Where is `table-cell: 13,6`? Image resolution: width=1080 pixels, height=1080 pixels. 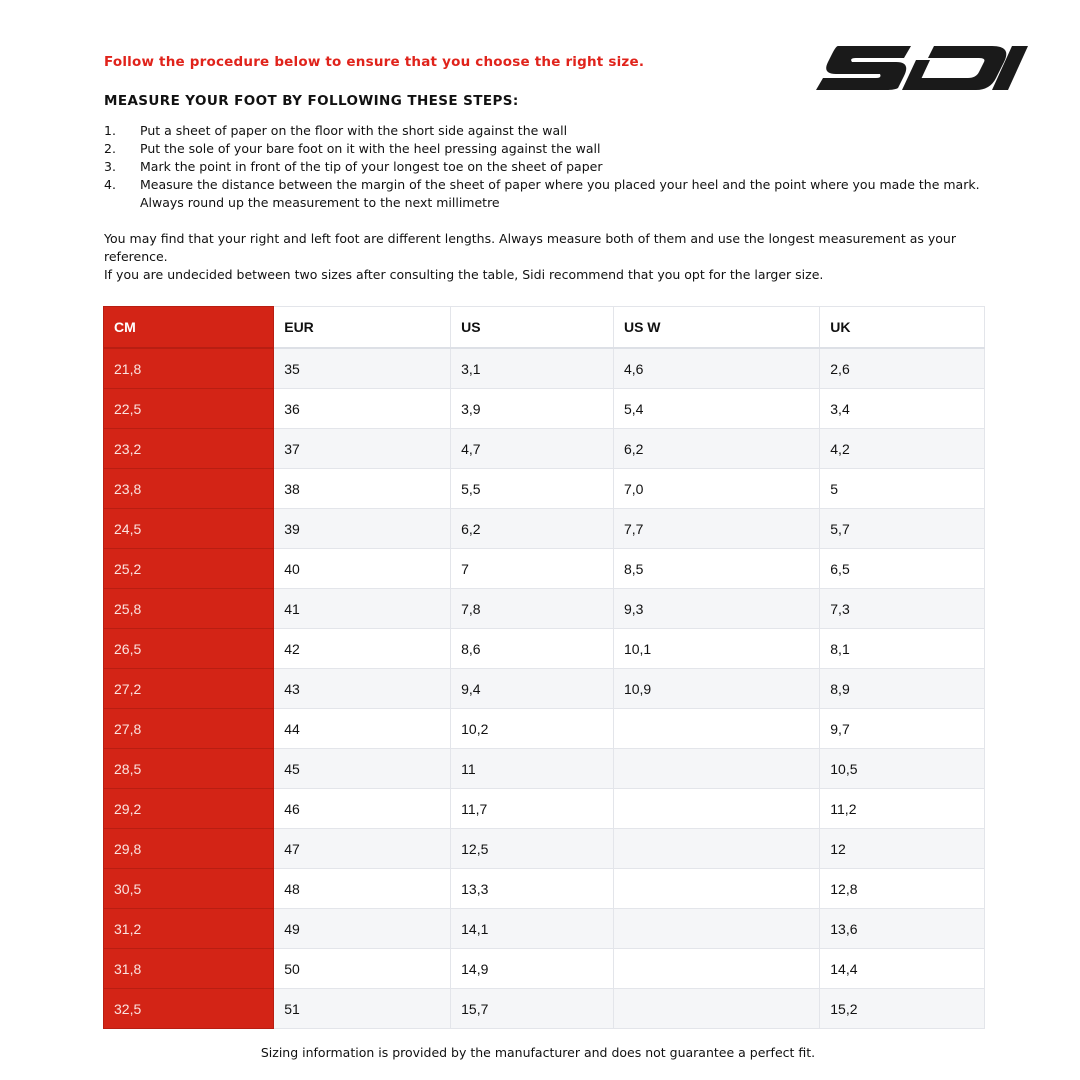
table-cell: 13,6 is located at coordinates (902, 928).